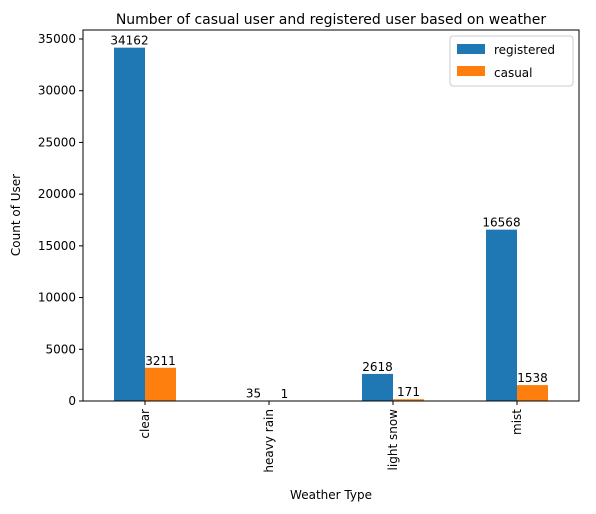 The height and width of the screenshot is (514, 596). What do you see at coordinates (393, 440) in the screenshot?
I see `x-tick-label: light snow` at bounding box center [393, 440].